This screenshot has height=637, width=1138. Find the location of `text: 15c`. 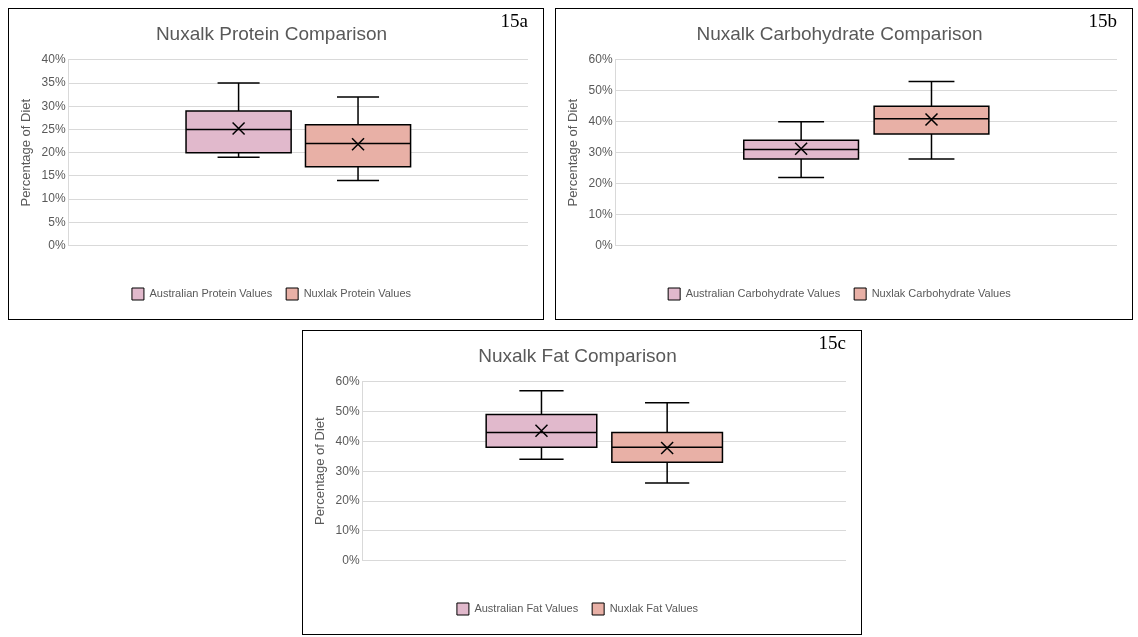

text: 15c is located at coordinates (832, 343).